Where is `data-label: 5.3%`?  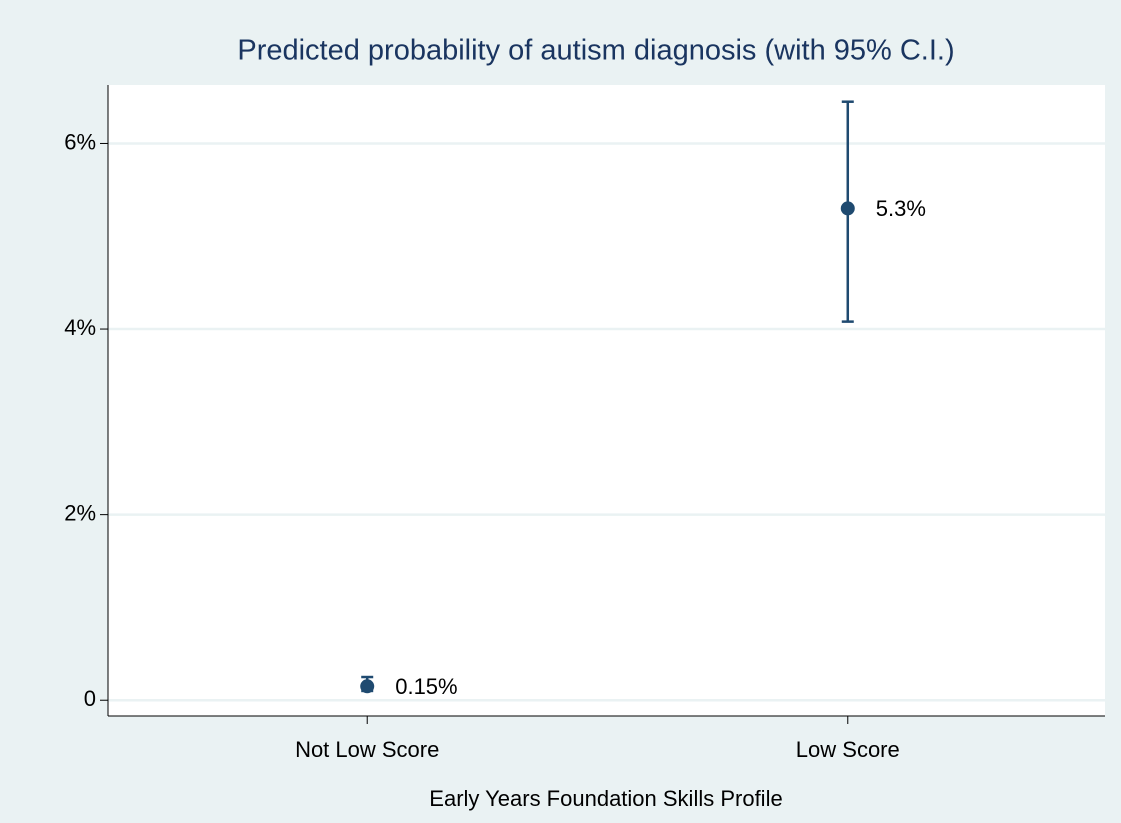
data-label: 5.3% is located at coordinates (901, 208).